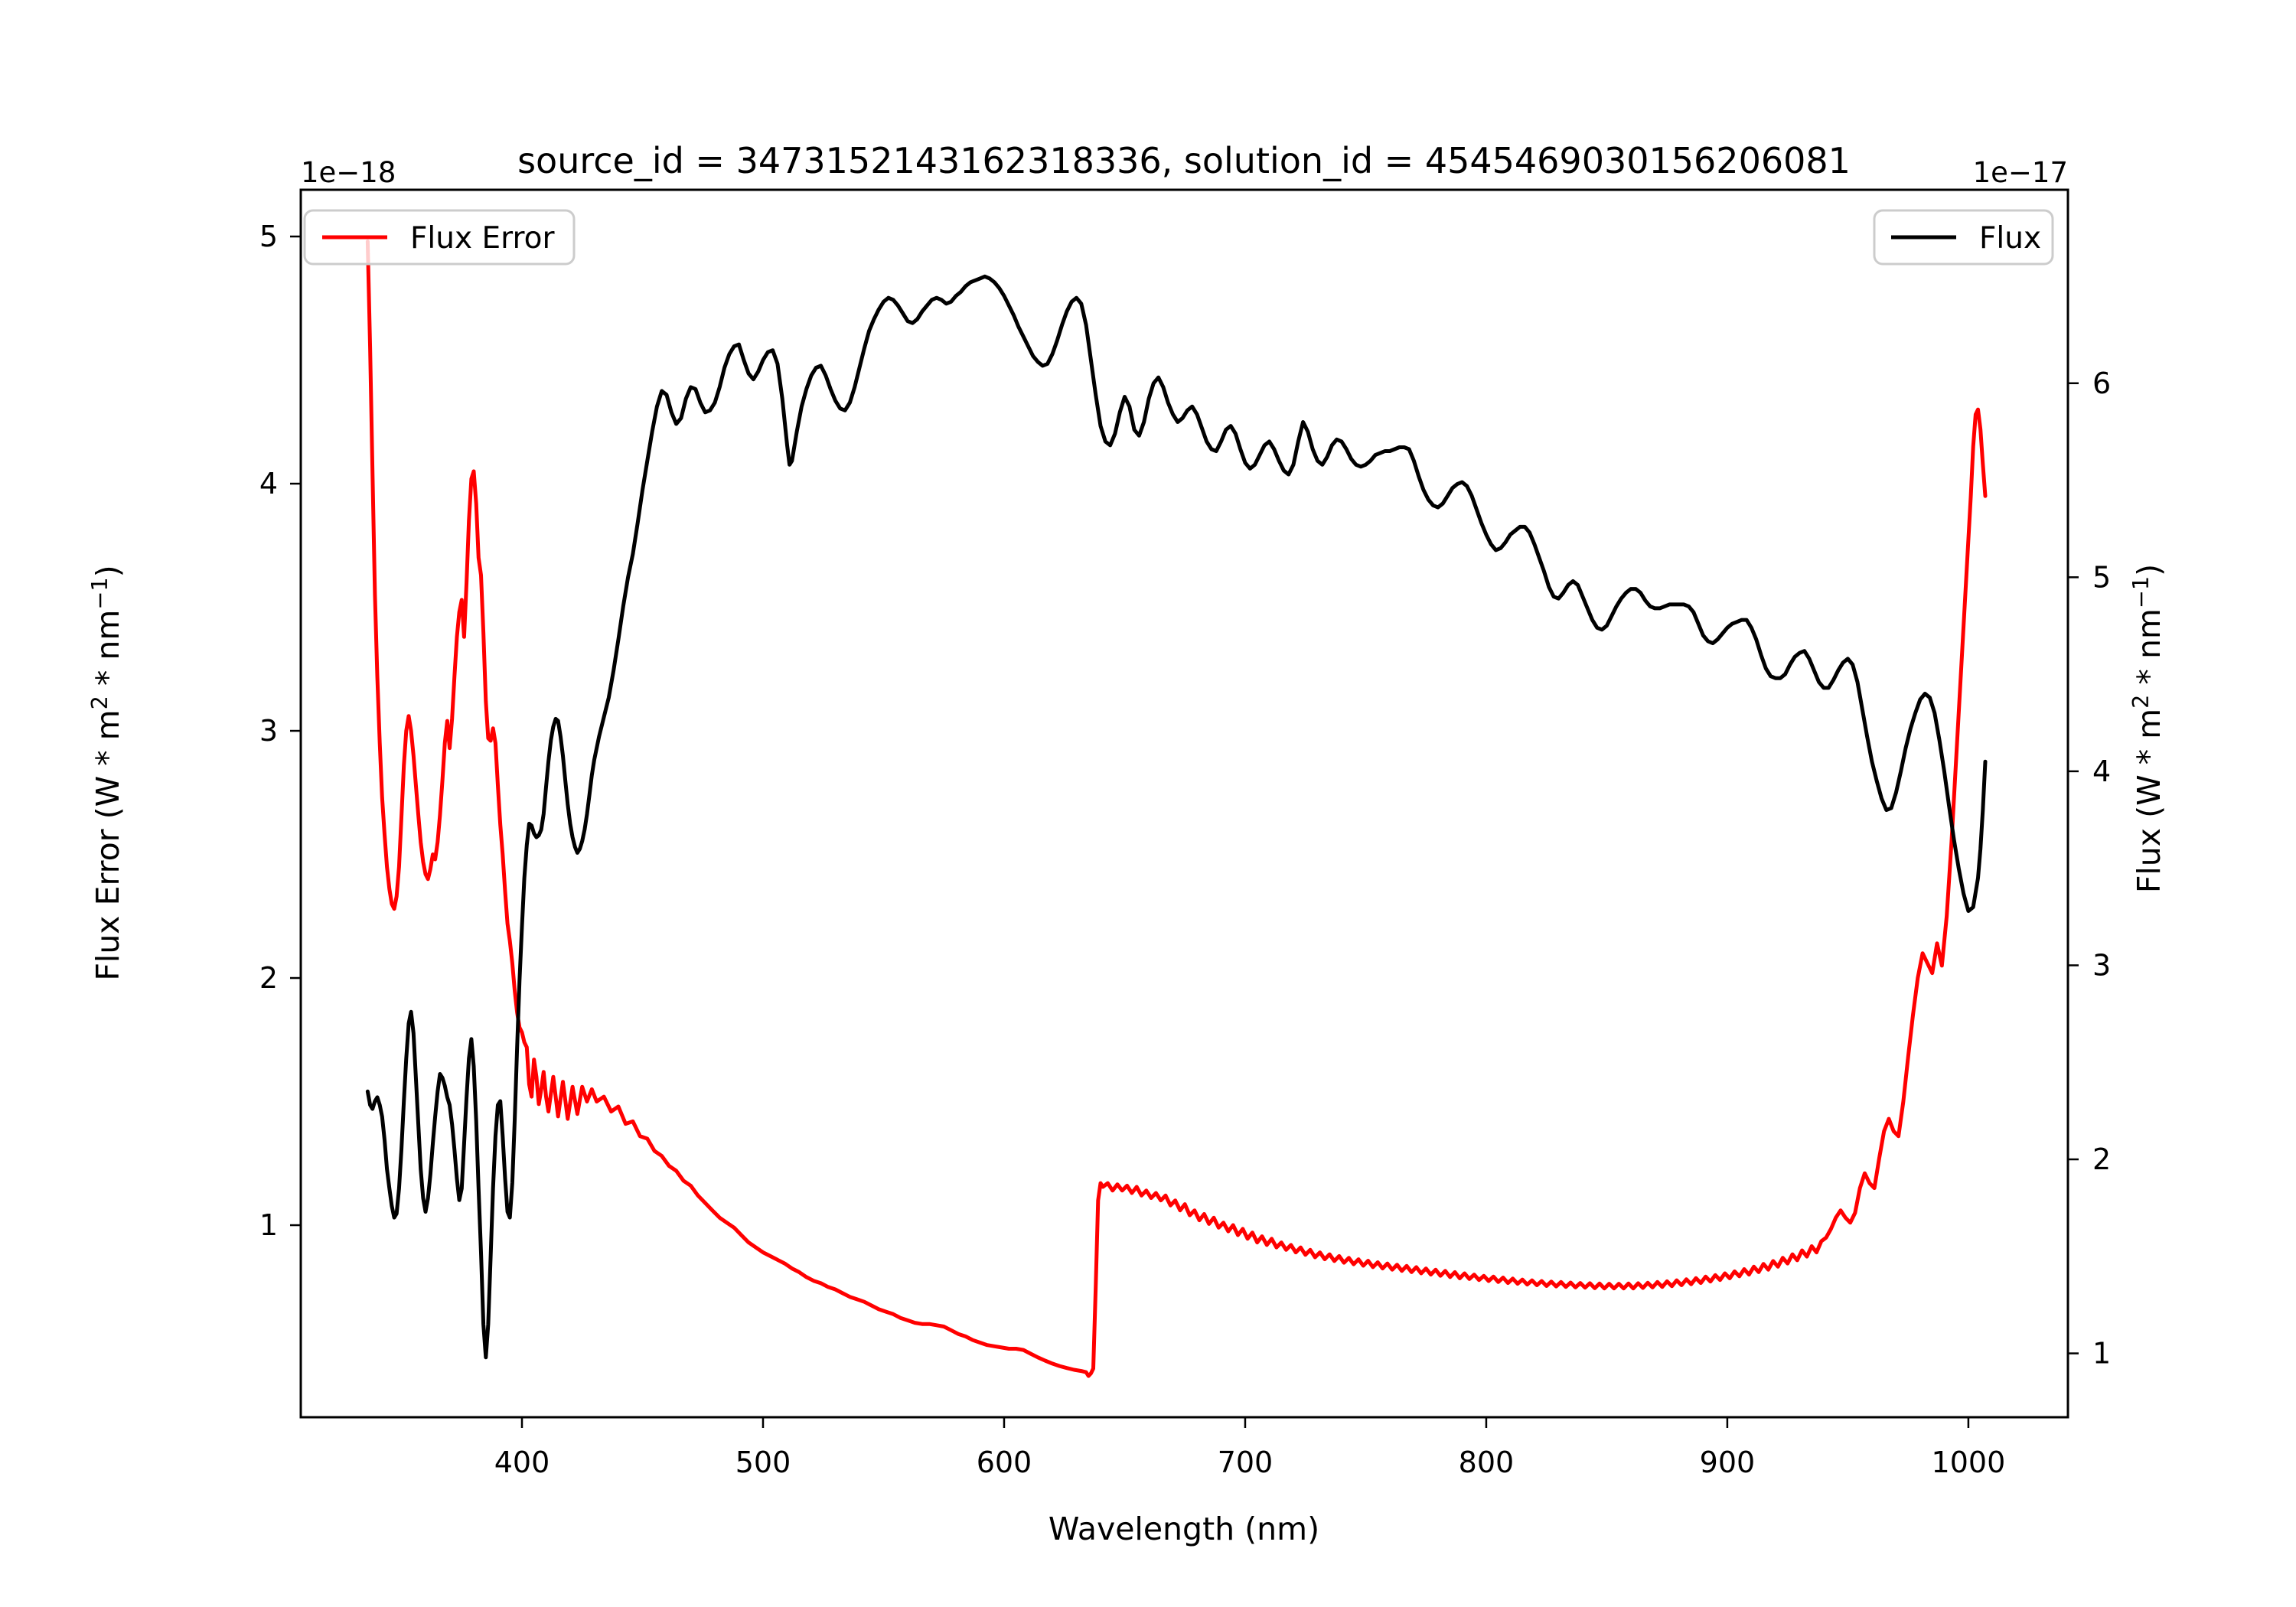  What do you see at coordinates (268, 978) in the screenshot?
I see `left-tick-label: 2` at bounding box center [268, 978].